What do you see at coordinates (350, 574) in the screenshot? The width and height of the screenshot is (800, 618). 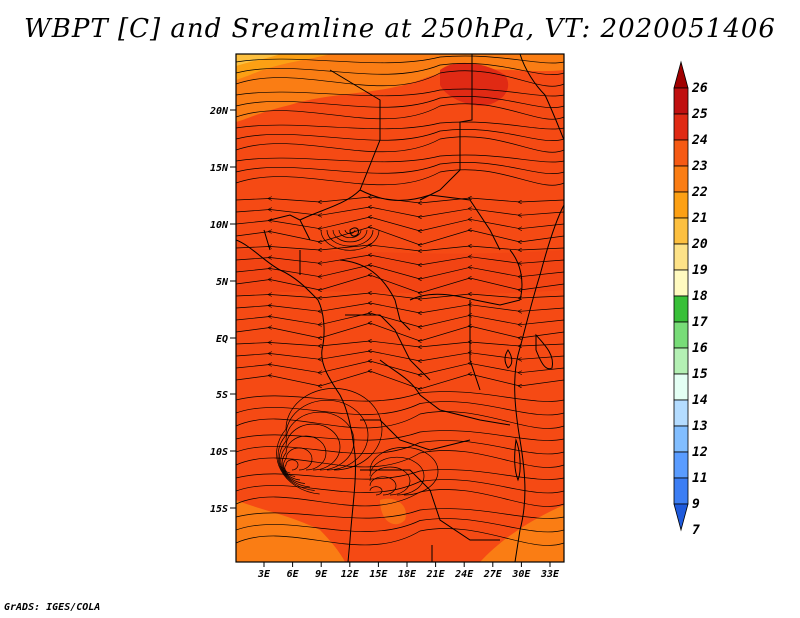 I see `lon-label: 12E` at bounding box center [350, 574].